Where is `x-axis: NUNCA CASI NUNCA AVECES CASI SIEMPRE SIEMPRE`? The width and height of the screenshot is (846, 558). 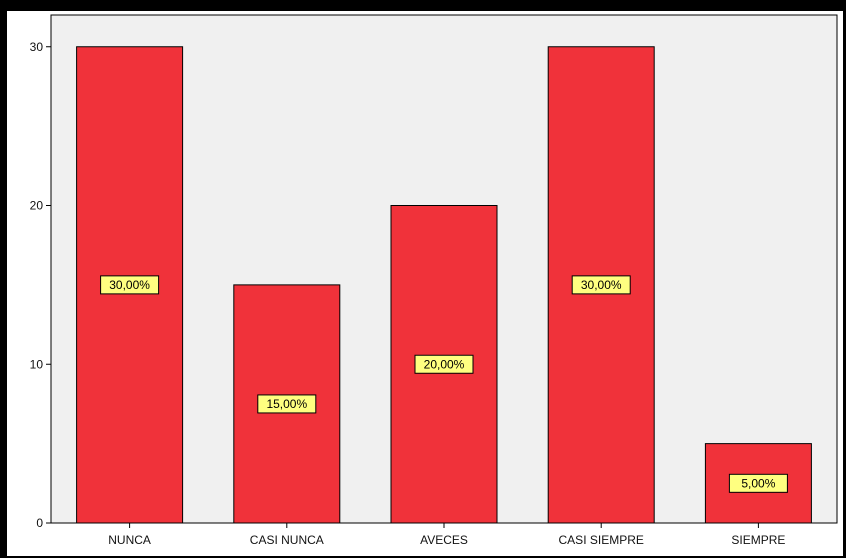 x-axis: NUNCA CASI NUNCA AVECES CASI SIEMPRE SIEMPRE is located at coordinates (446, 535).